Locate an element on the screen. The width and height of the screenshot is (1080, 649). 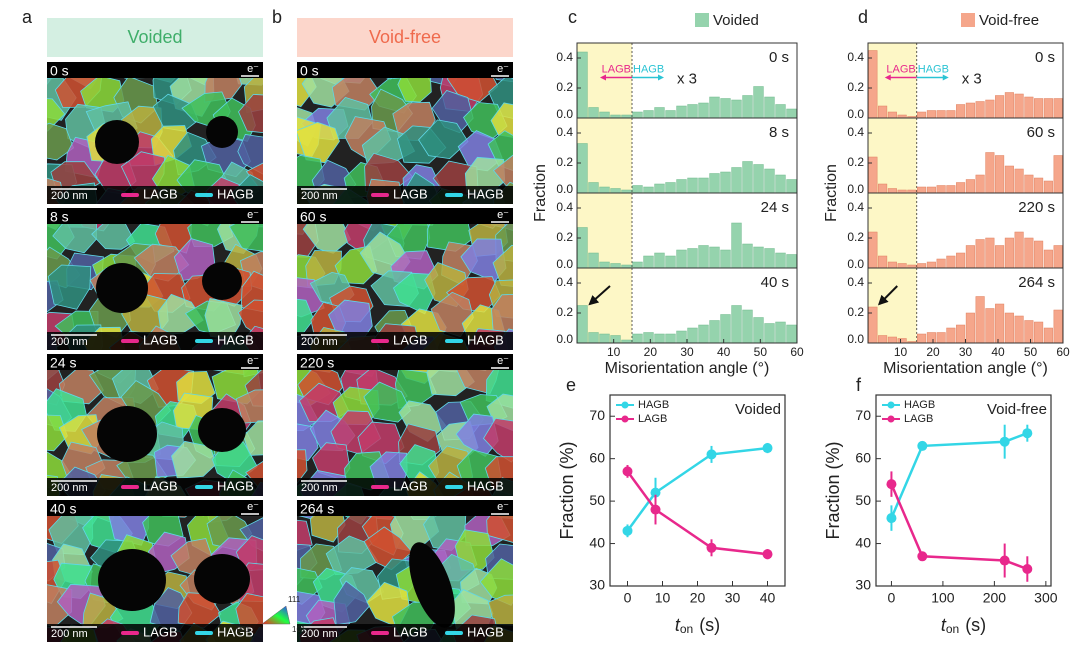
x-tick-label: 40 is located at coordinates (724, 352).